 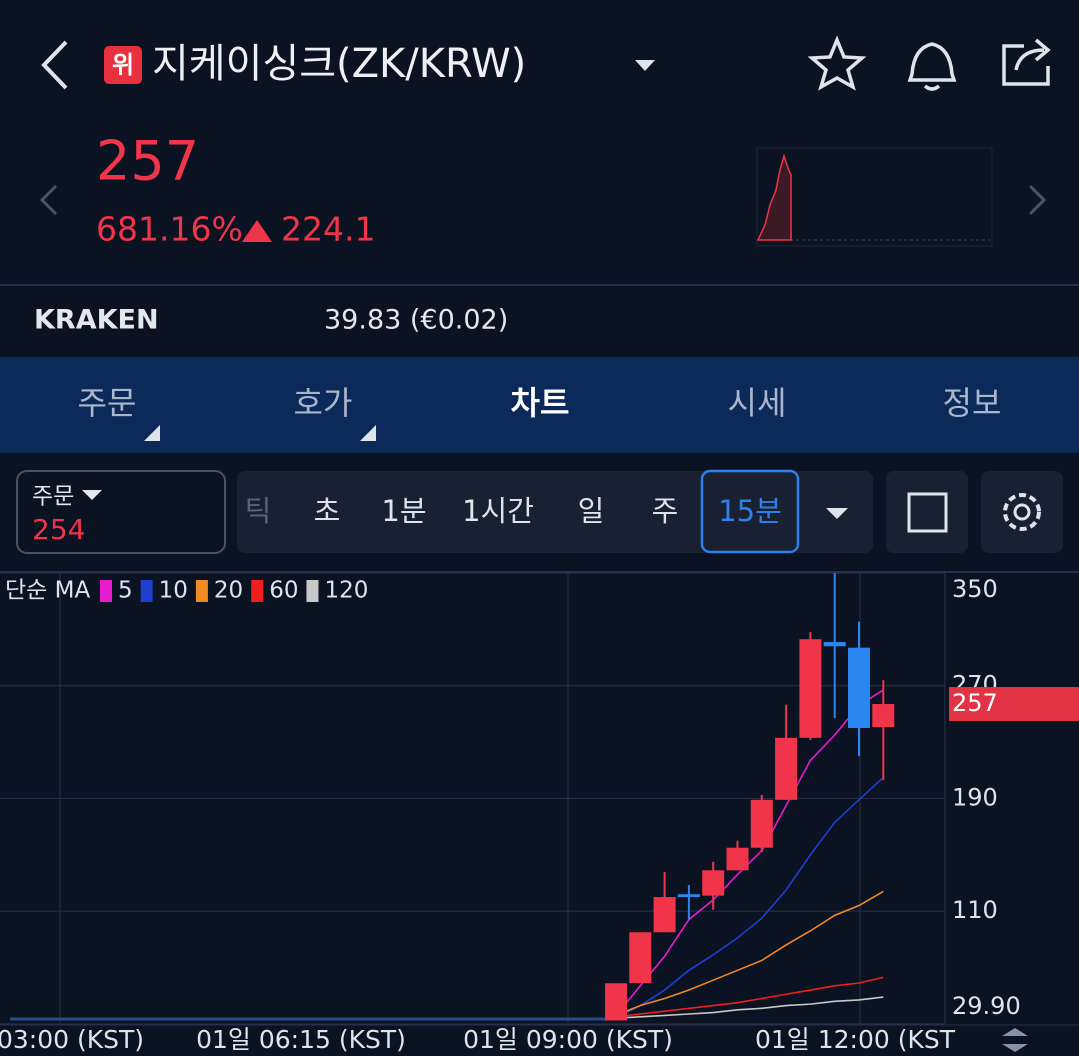 What do you see at coordinates (972, 403) in the screenshot?
I see `tab: 정보` at bounding box center [972, 403].